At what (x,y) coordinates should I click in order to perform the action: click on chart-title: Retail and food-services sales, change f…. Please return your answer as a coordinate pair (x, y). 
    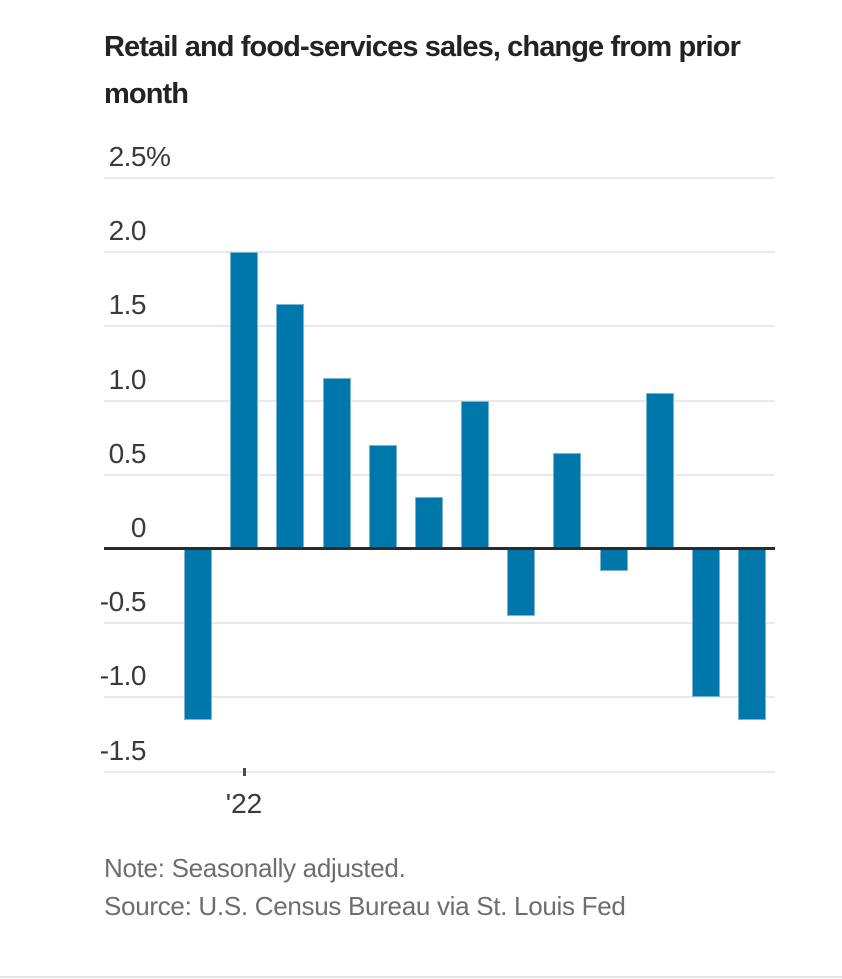
    Looking at the image, I should click on (422, 70).